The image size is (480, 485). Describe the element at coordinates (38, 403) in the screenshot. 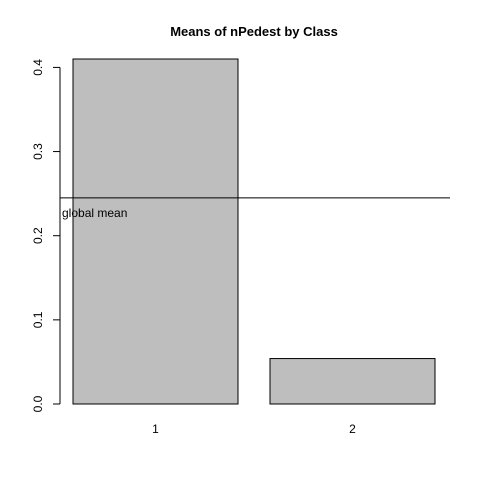

I see `y-tick-label: 0.0` at that location.